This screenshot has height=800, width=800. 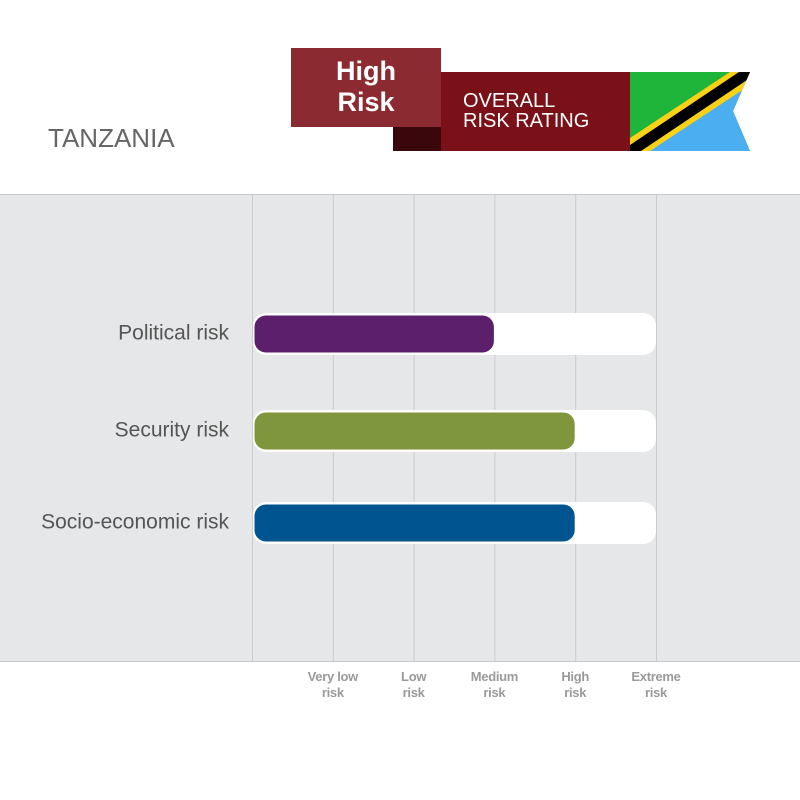 What do you see at coordinates (494, 684) in the screenshot?
I see `x-tick-label: Medium risk` at bounding box center [494, 684].